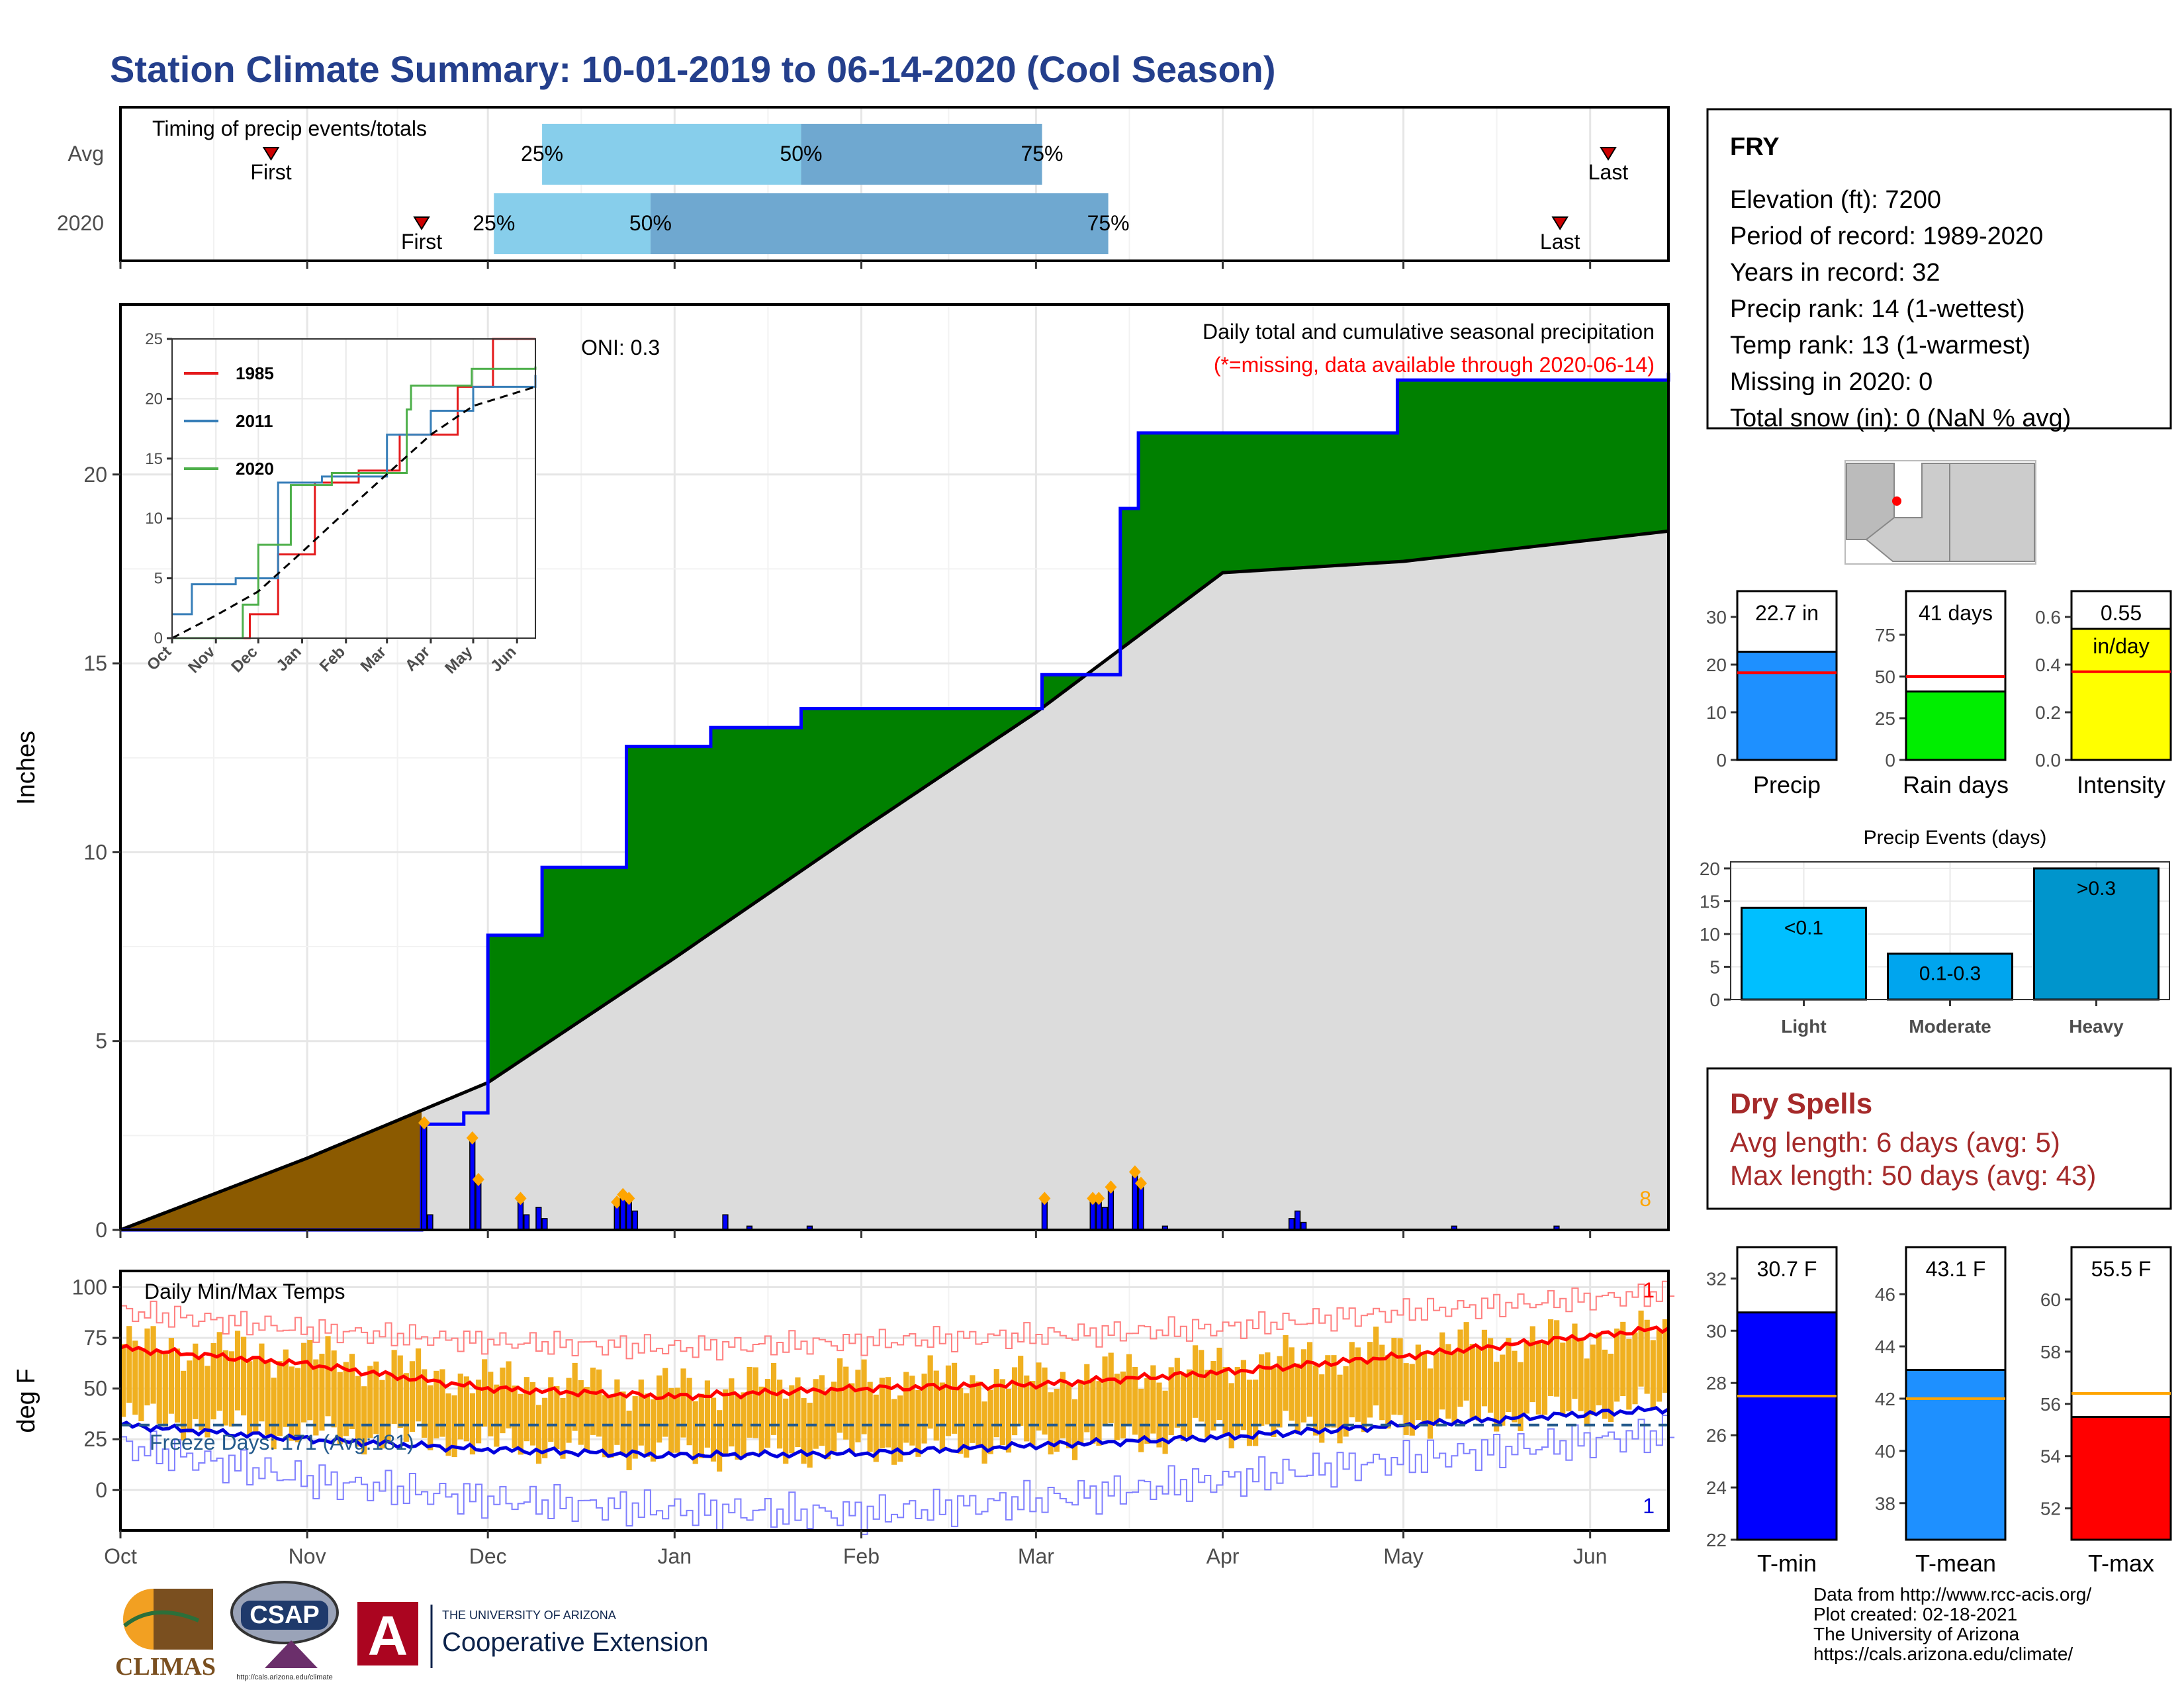 This screenshot has width=2184, height=1688. What do you see at coordinates (1801, 1104) in the screenshot?
I see `dry-spells-title: Dry Spells` at bounding box center [1801, 1104].